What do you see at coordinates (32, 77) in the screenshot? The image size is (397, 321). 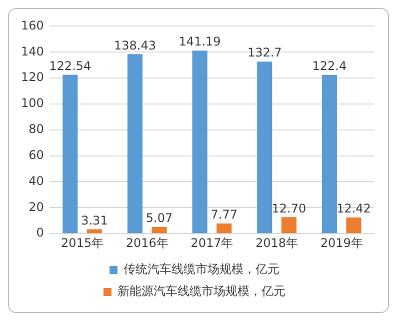 I see `y-tick-label: 120` at bounding box center [32, 77].